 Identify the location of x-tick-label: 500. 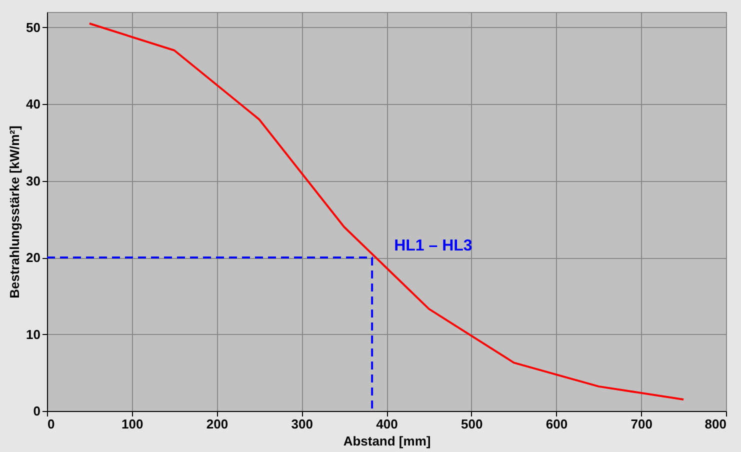
(472, 424).